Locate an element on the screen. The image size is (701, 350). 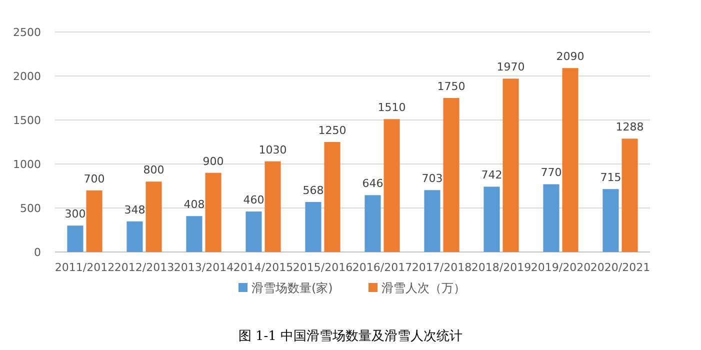
x-tick-label: 2016/2017 is located at coordinates (382, 267).